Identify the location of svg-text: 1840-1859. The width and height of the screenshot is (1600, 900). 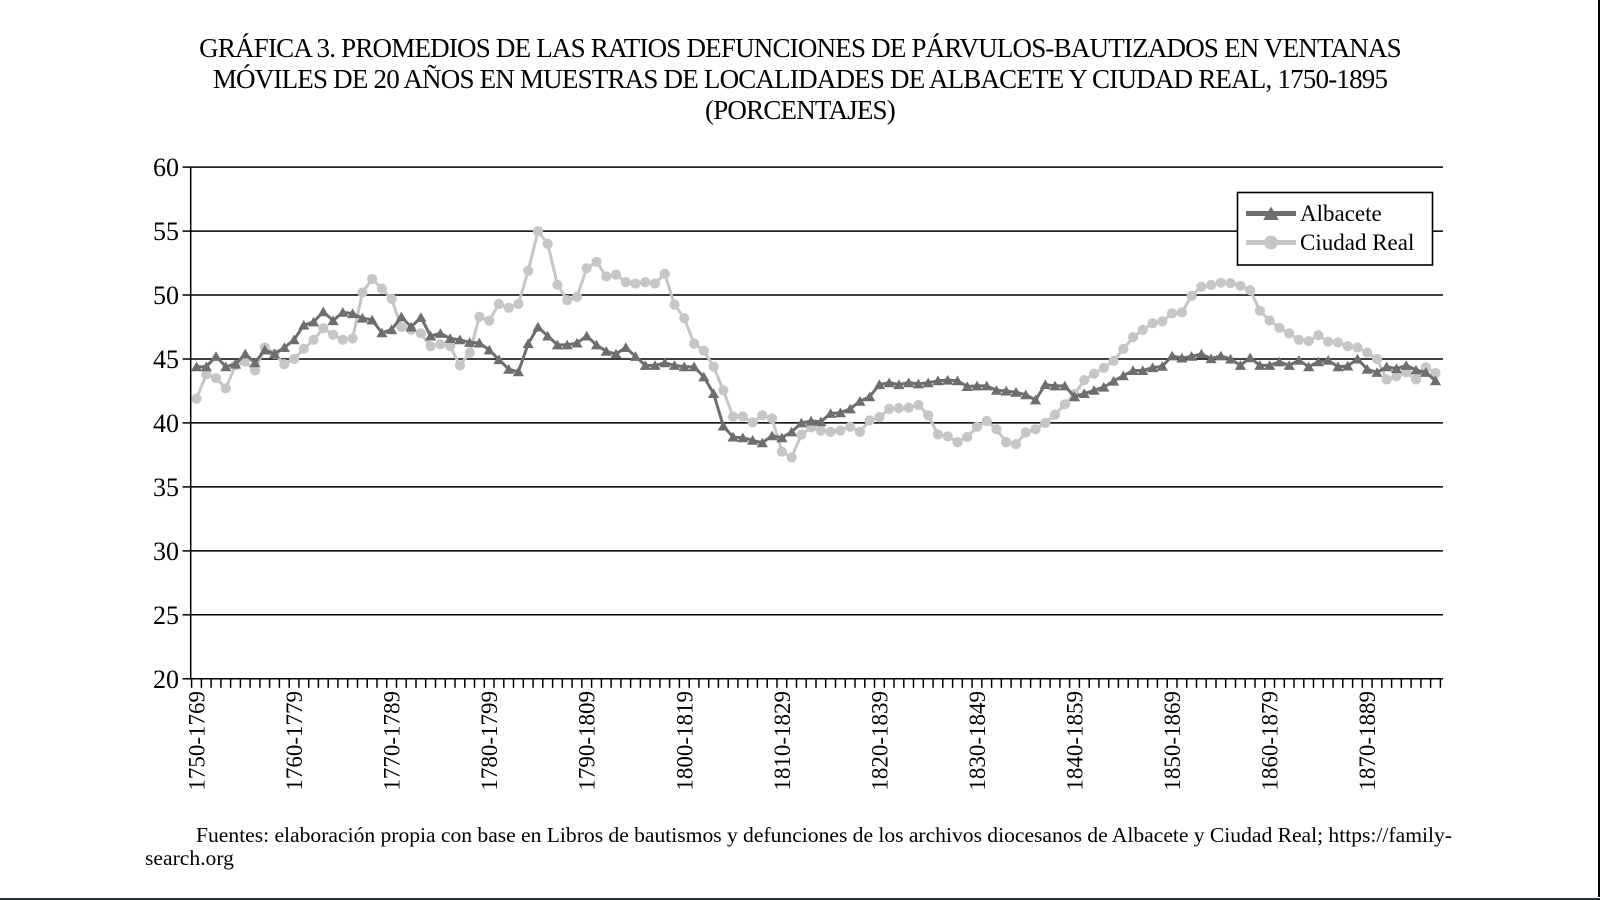
(1075, 741).